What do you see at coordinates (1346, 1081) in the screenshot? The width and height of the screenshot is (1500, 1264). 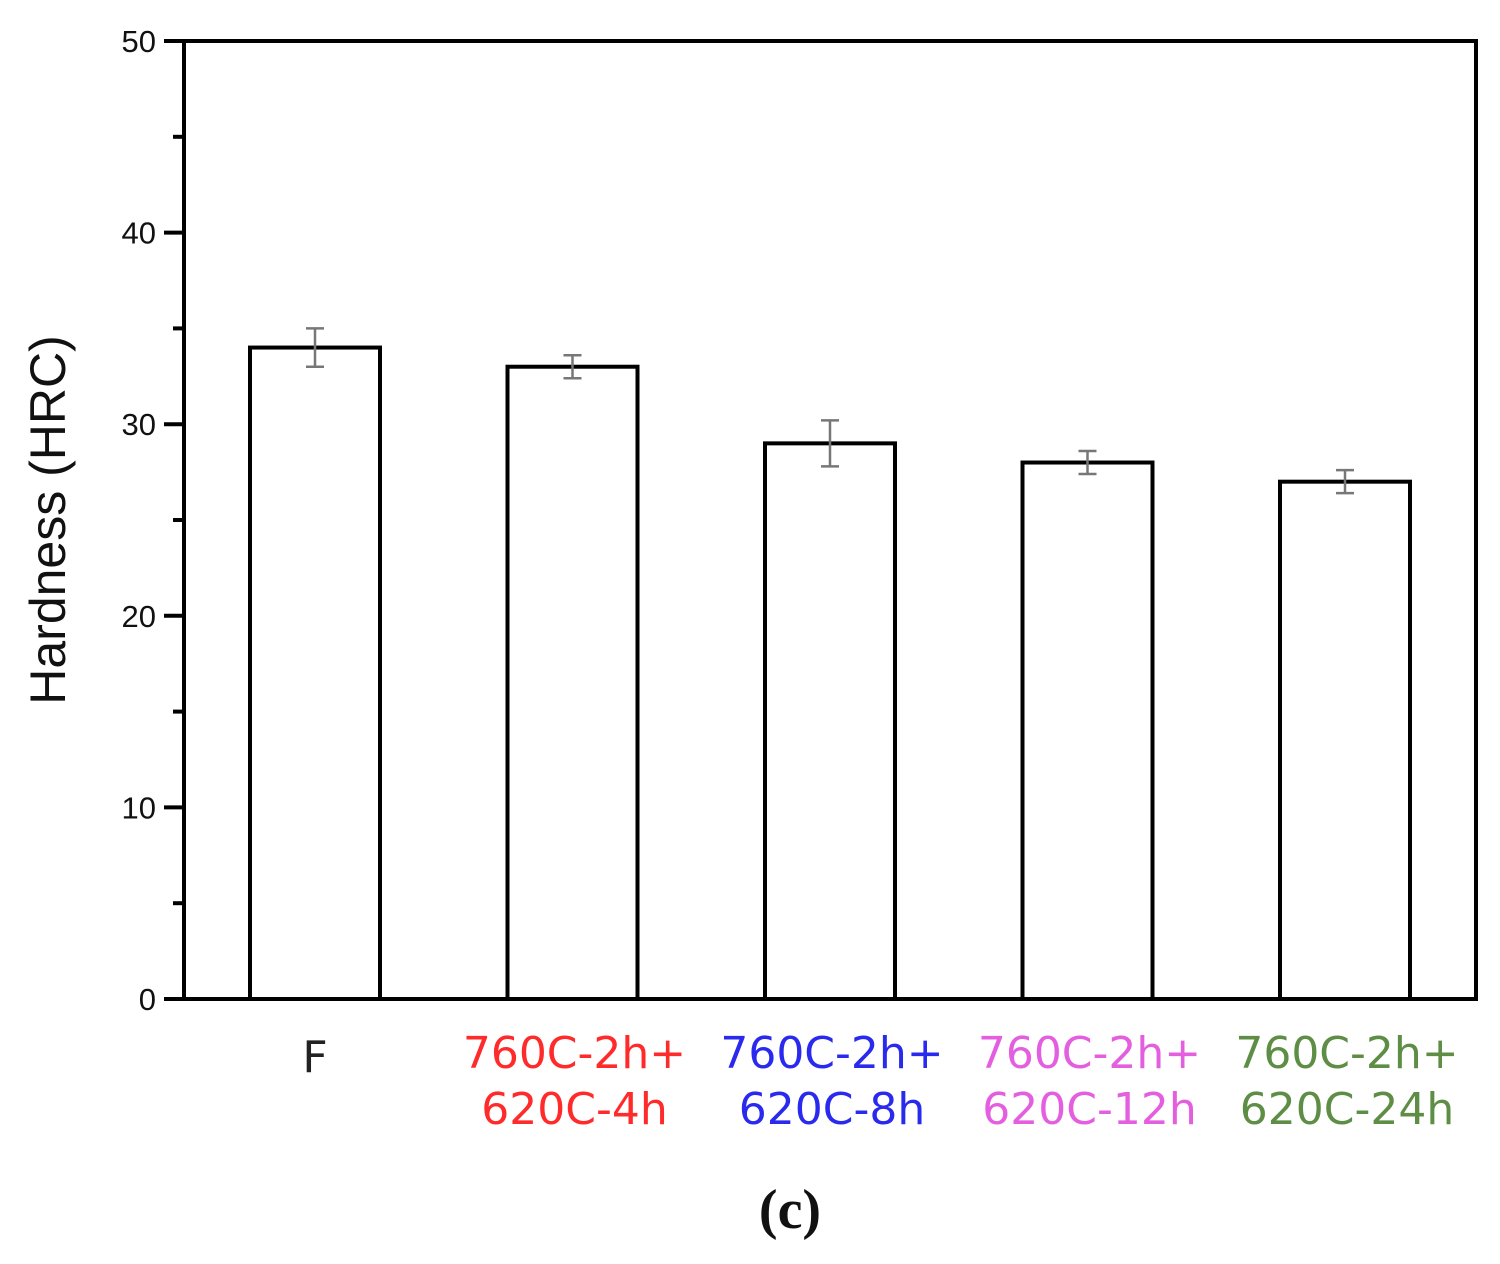 I see `x-category-label: 760C-2h+ 620C-24h` at bounding box center [1346, 1081].